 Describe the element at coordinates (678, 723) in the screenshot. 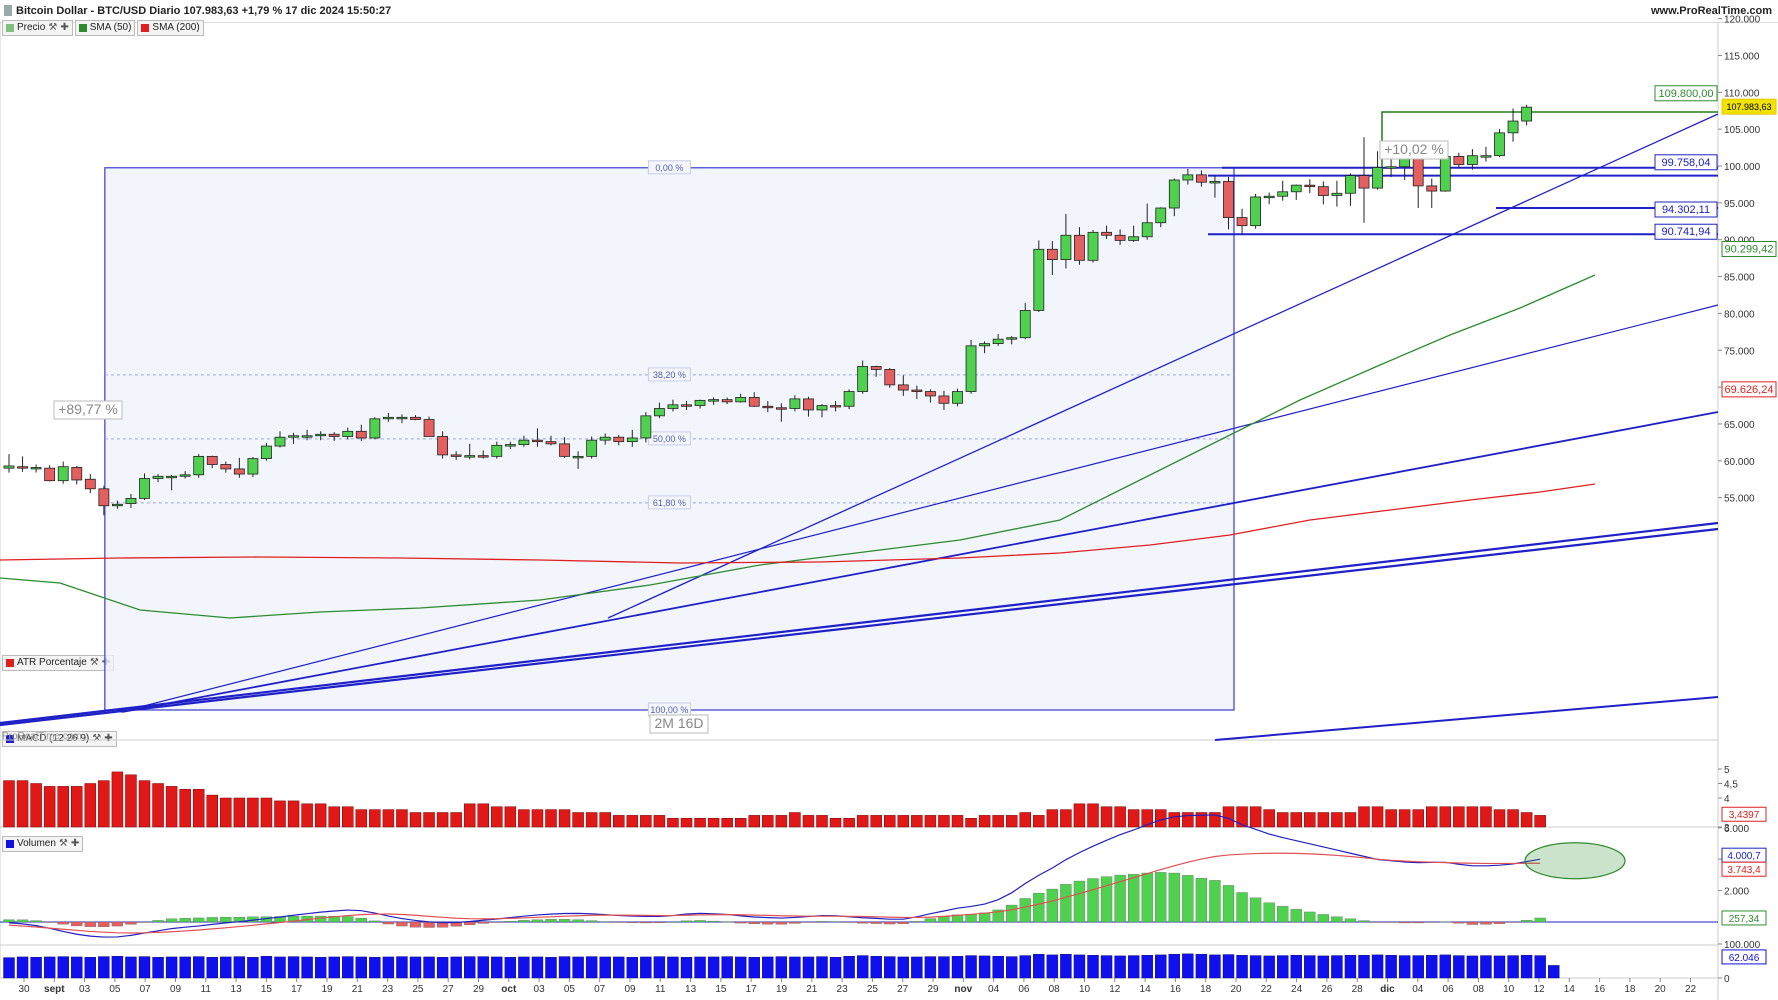

I see `duration-label: 2M 16D` at that location.